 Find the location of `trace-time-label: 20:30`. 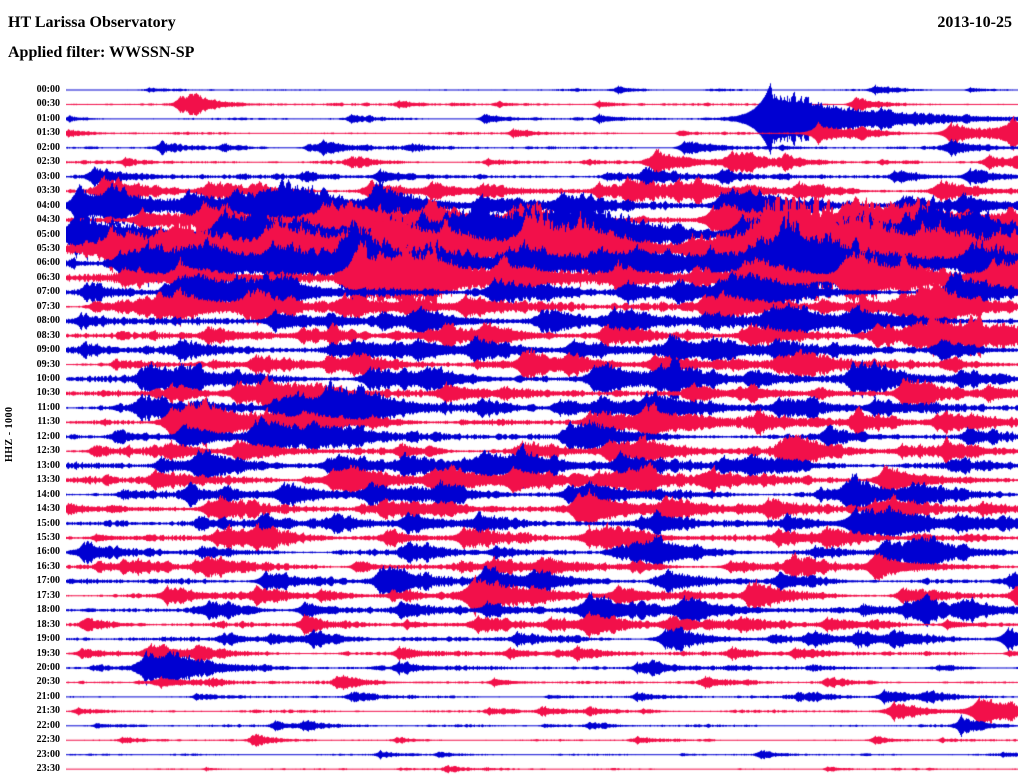

trace-time-label: 20:30 is located at coordinates (48, 682).